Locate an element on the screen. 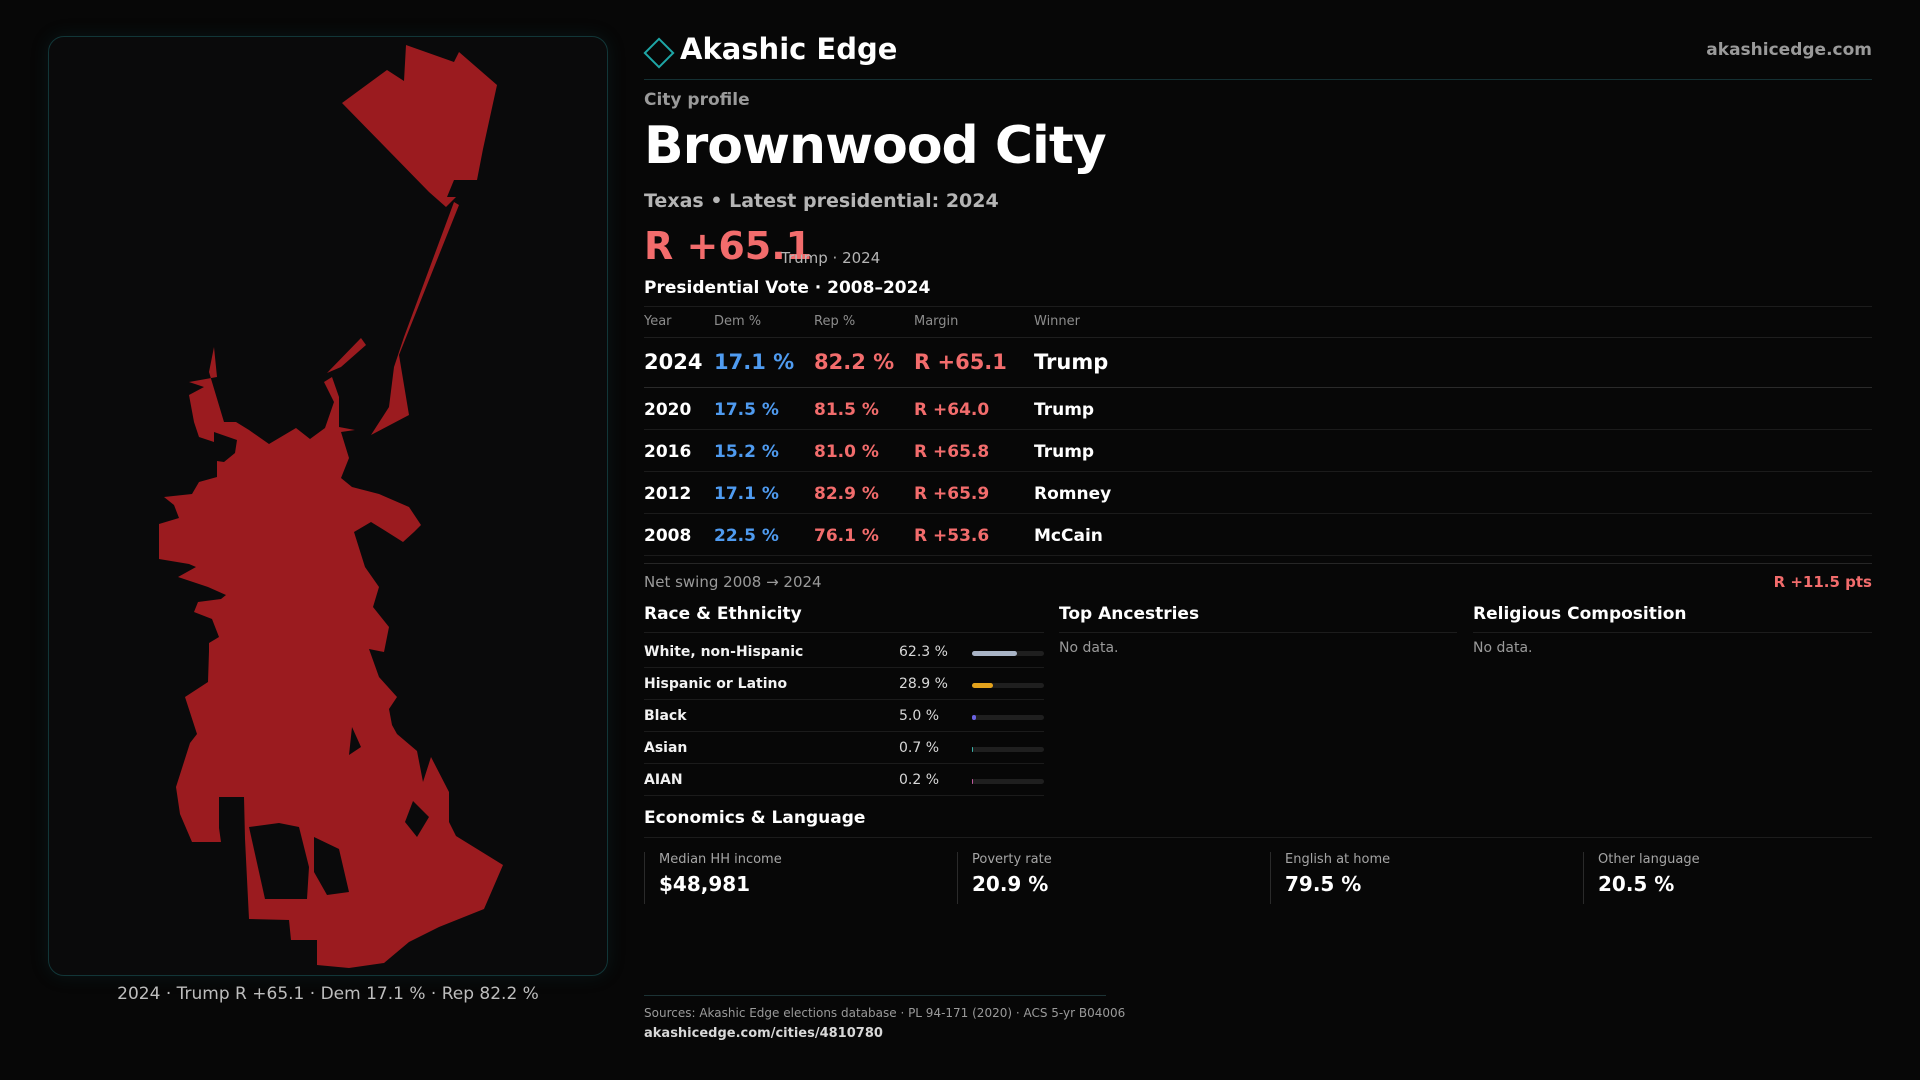  econ-card-income: Median HH income $48,981 is located at coordinates (713, 878).